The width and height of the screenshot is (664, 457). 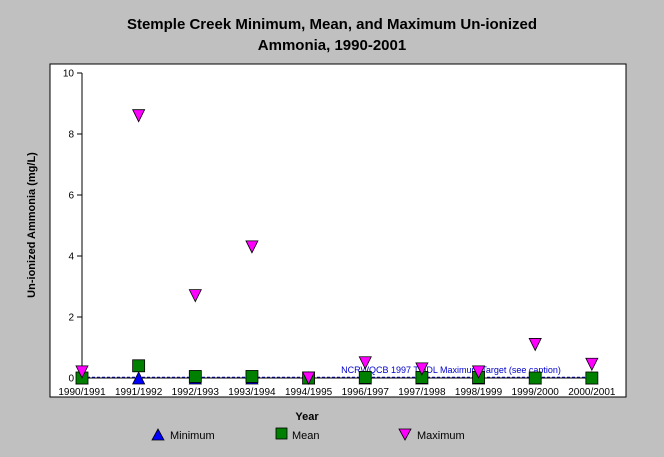 I want to click on x-tick-label: 2000/2001, so click(x=592, y=392).